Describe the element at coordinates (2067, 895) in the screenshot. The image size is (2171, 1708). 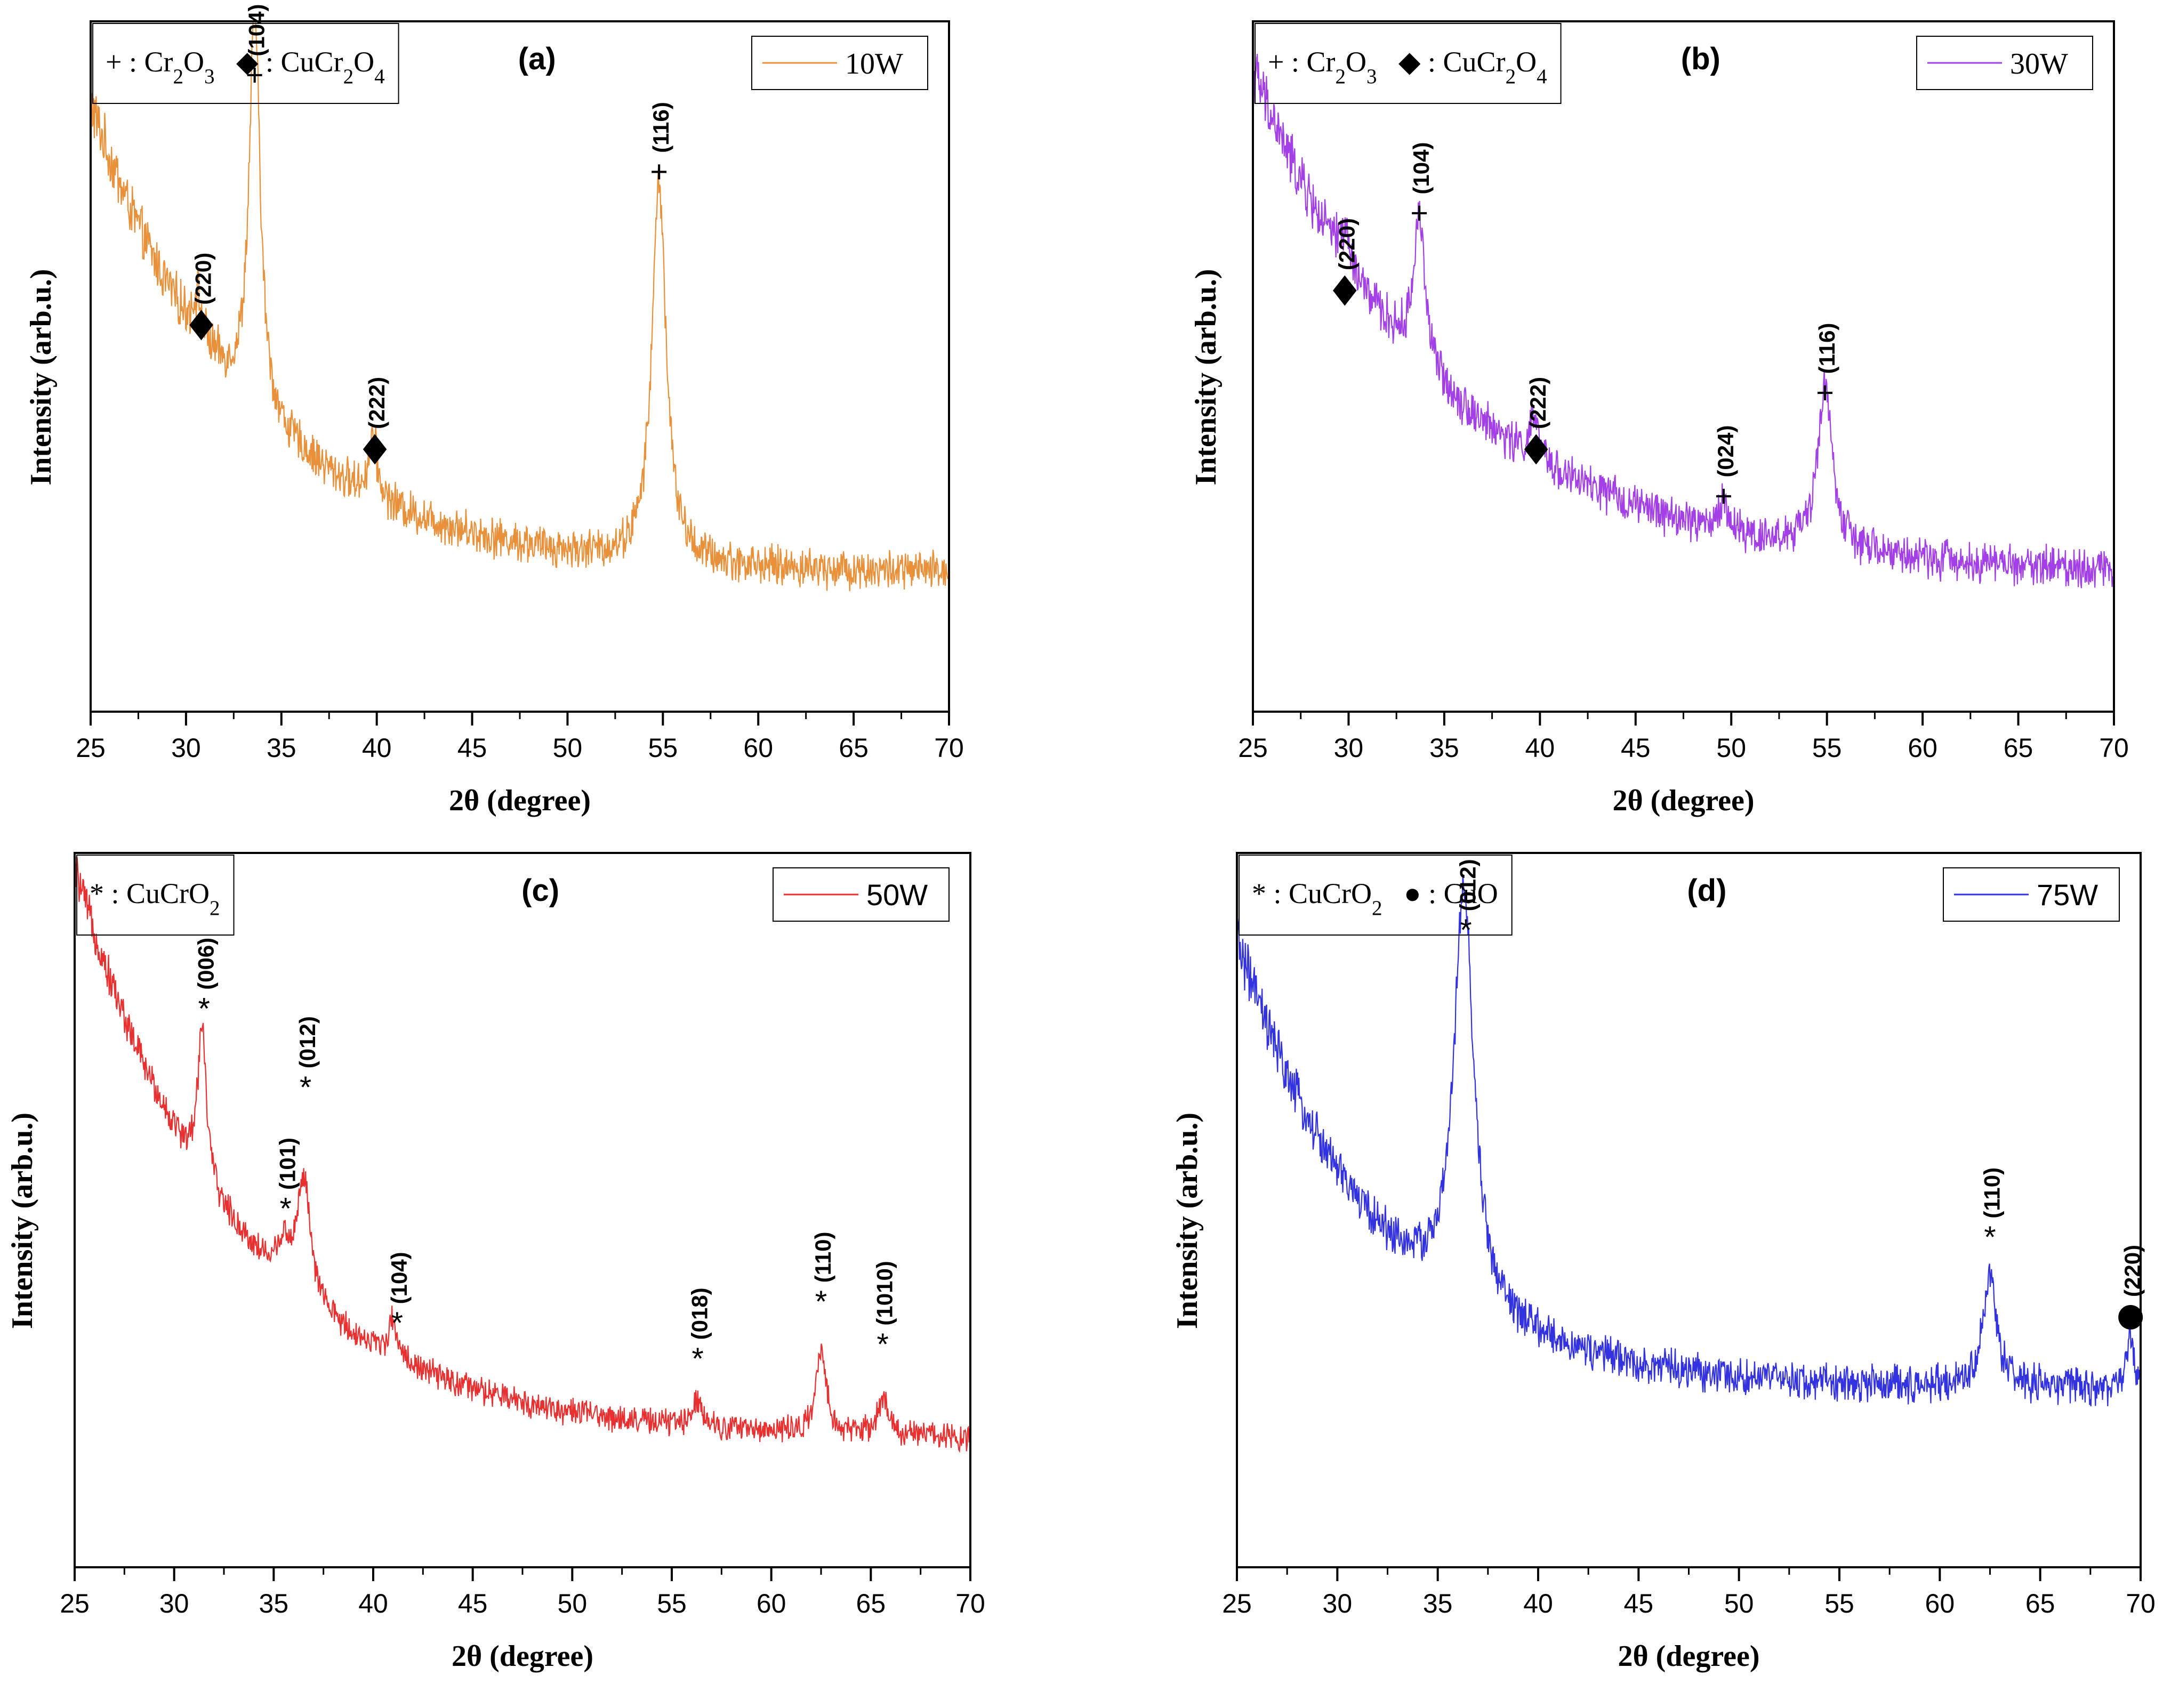
I see `series-legend-label: 75W` at that location.